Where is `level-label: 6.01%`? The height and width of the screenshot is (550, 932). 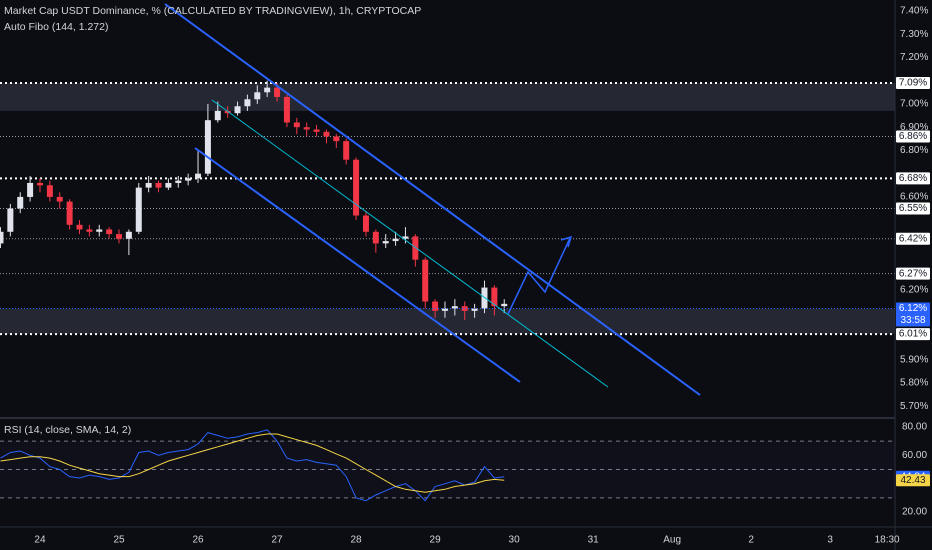
level-label: 6.01% is located at coordinates (913, 334).